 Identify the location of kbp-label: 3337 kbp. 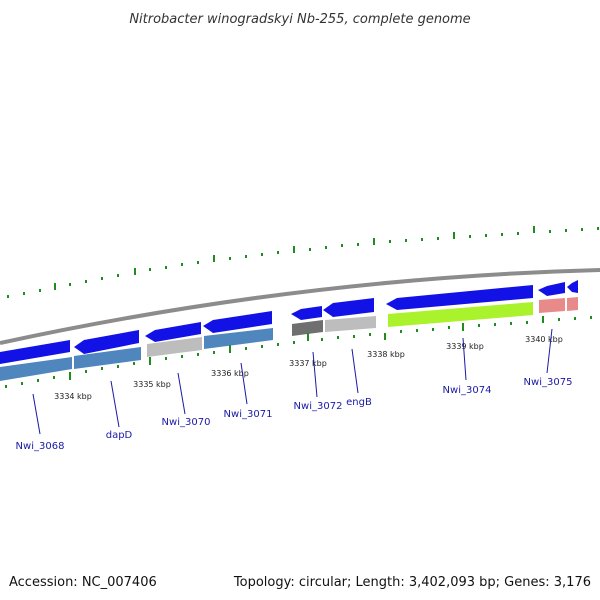
(308, 363).